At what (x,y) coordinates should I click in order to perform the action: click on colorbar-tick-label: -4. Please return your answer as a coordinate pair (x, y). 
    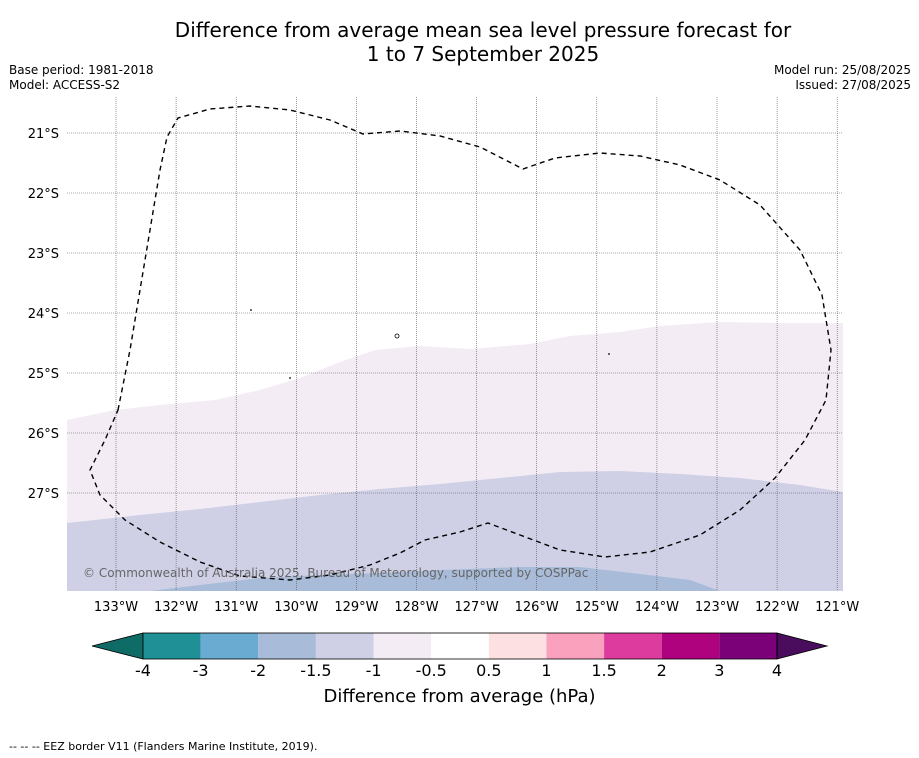
    Looking at the image, I should click on (143, 670).